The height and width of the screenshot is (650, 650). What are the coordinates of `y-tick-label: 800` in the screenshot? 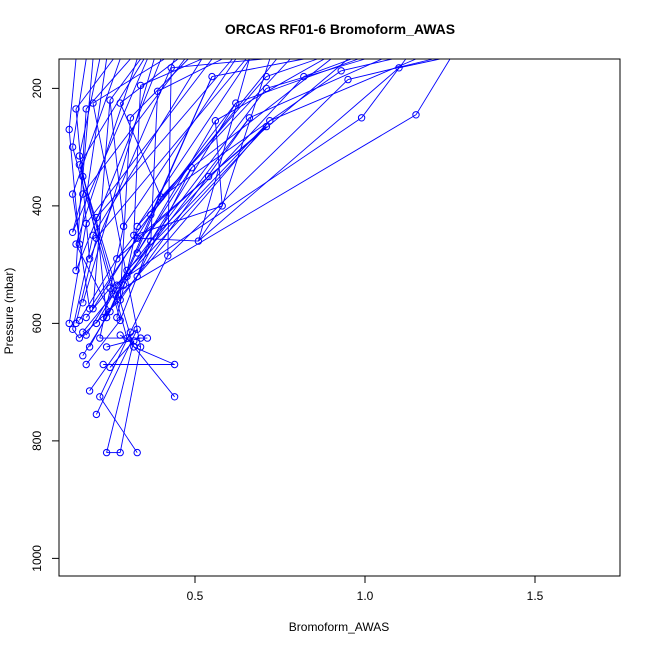 It's located at (37, 441).